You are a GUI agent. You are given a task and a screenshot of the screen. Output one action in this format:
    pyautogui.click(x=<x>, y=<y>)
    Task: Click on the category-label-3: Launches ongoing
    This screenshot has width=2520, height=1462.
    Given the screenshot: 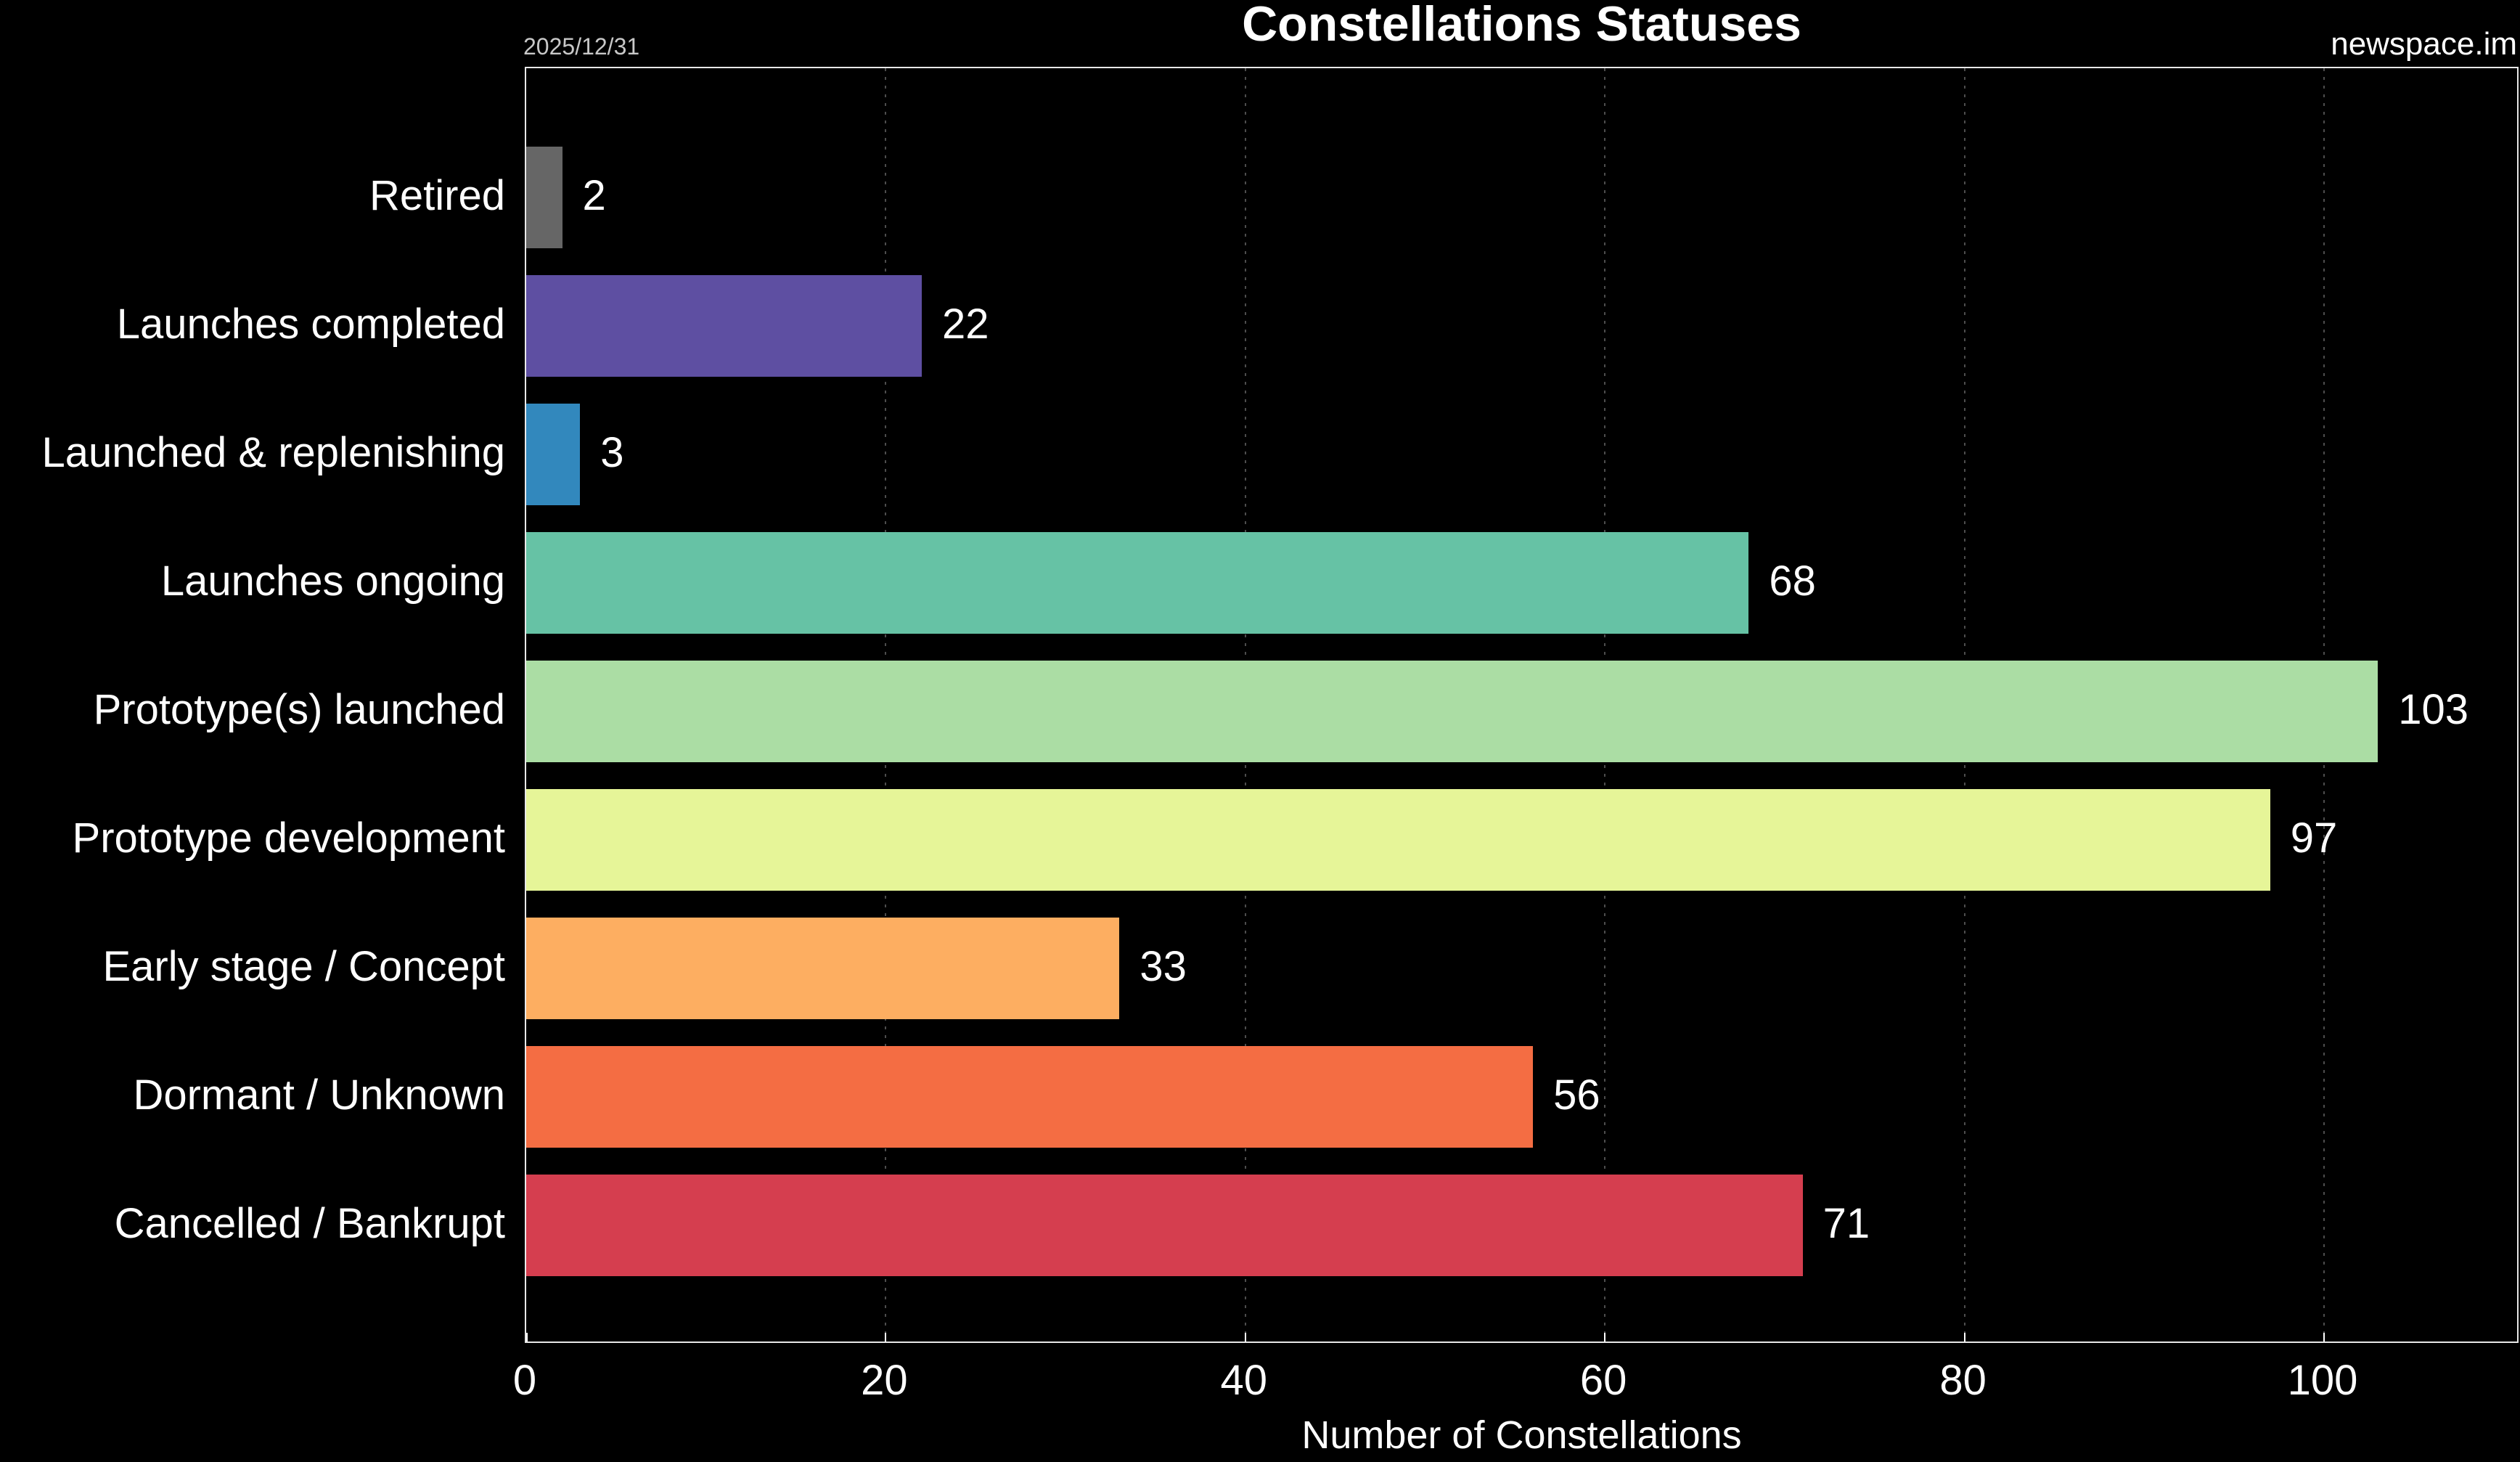 What is the action you would take?
    pyautogui.click(x=332, y=581)
    